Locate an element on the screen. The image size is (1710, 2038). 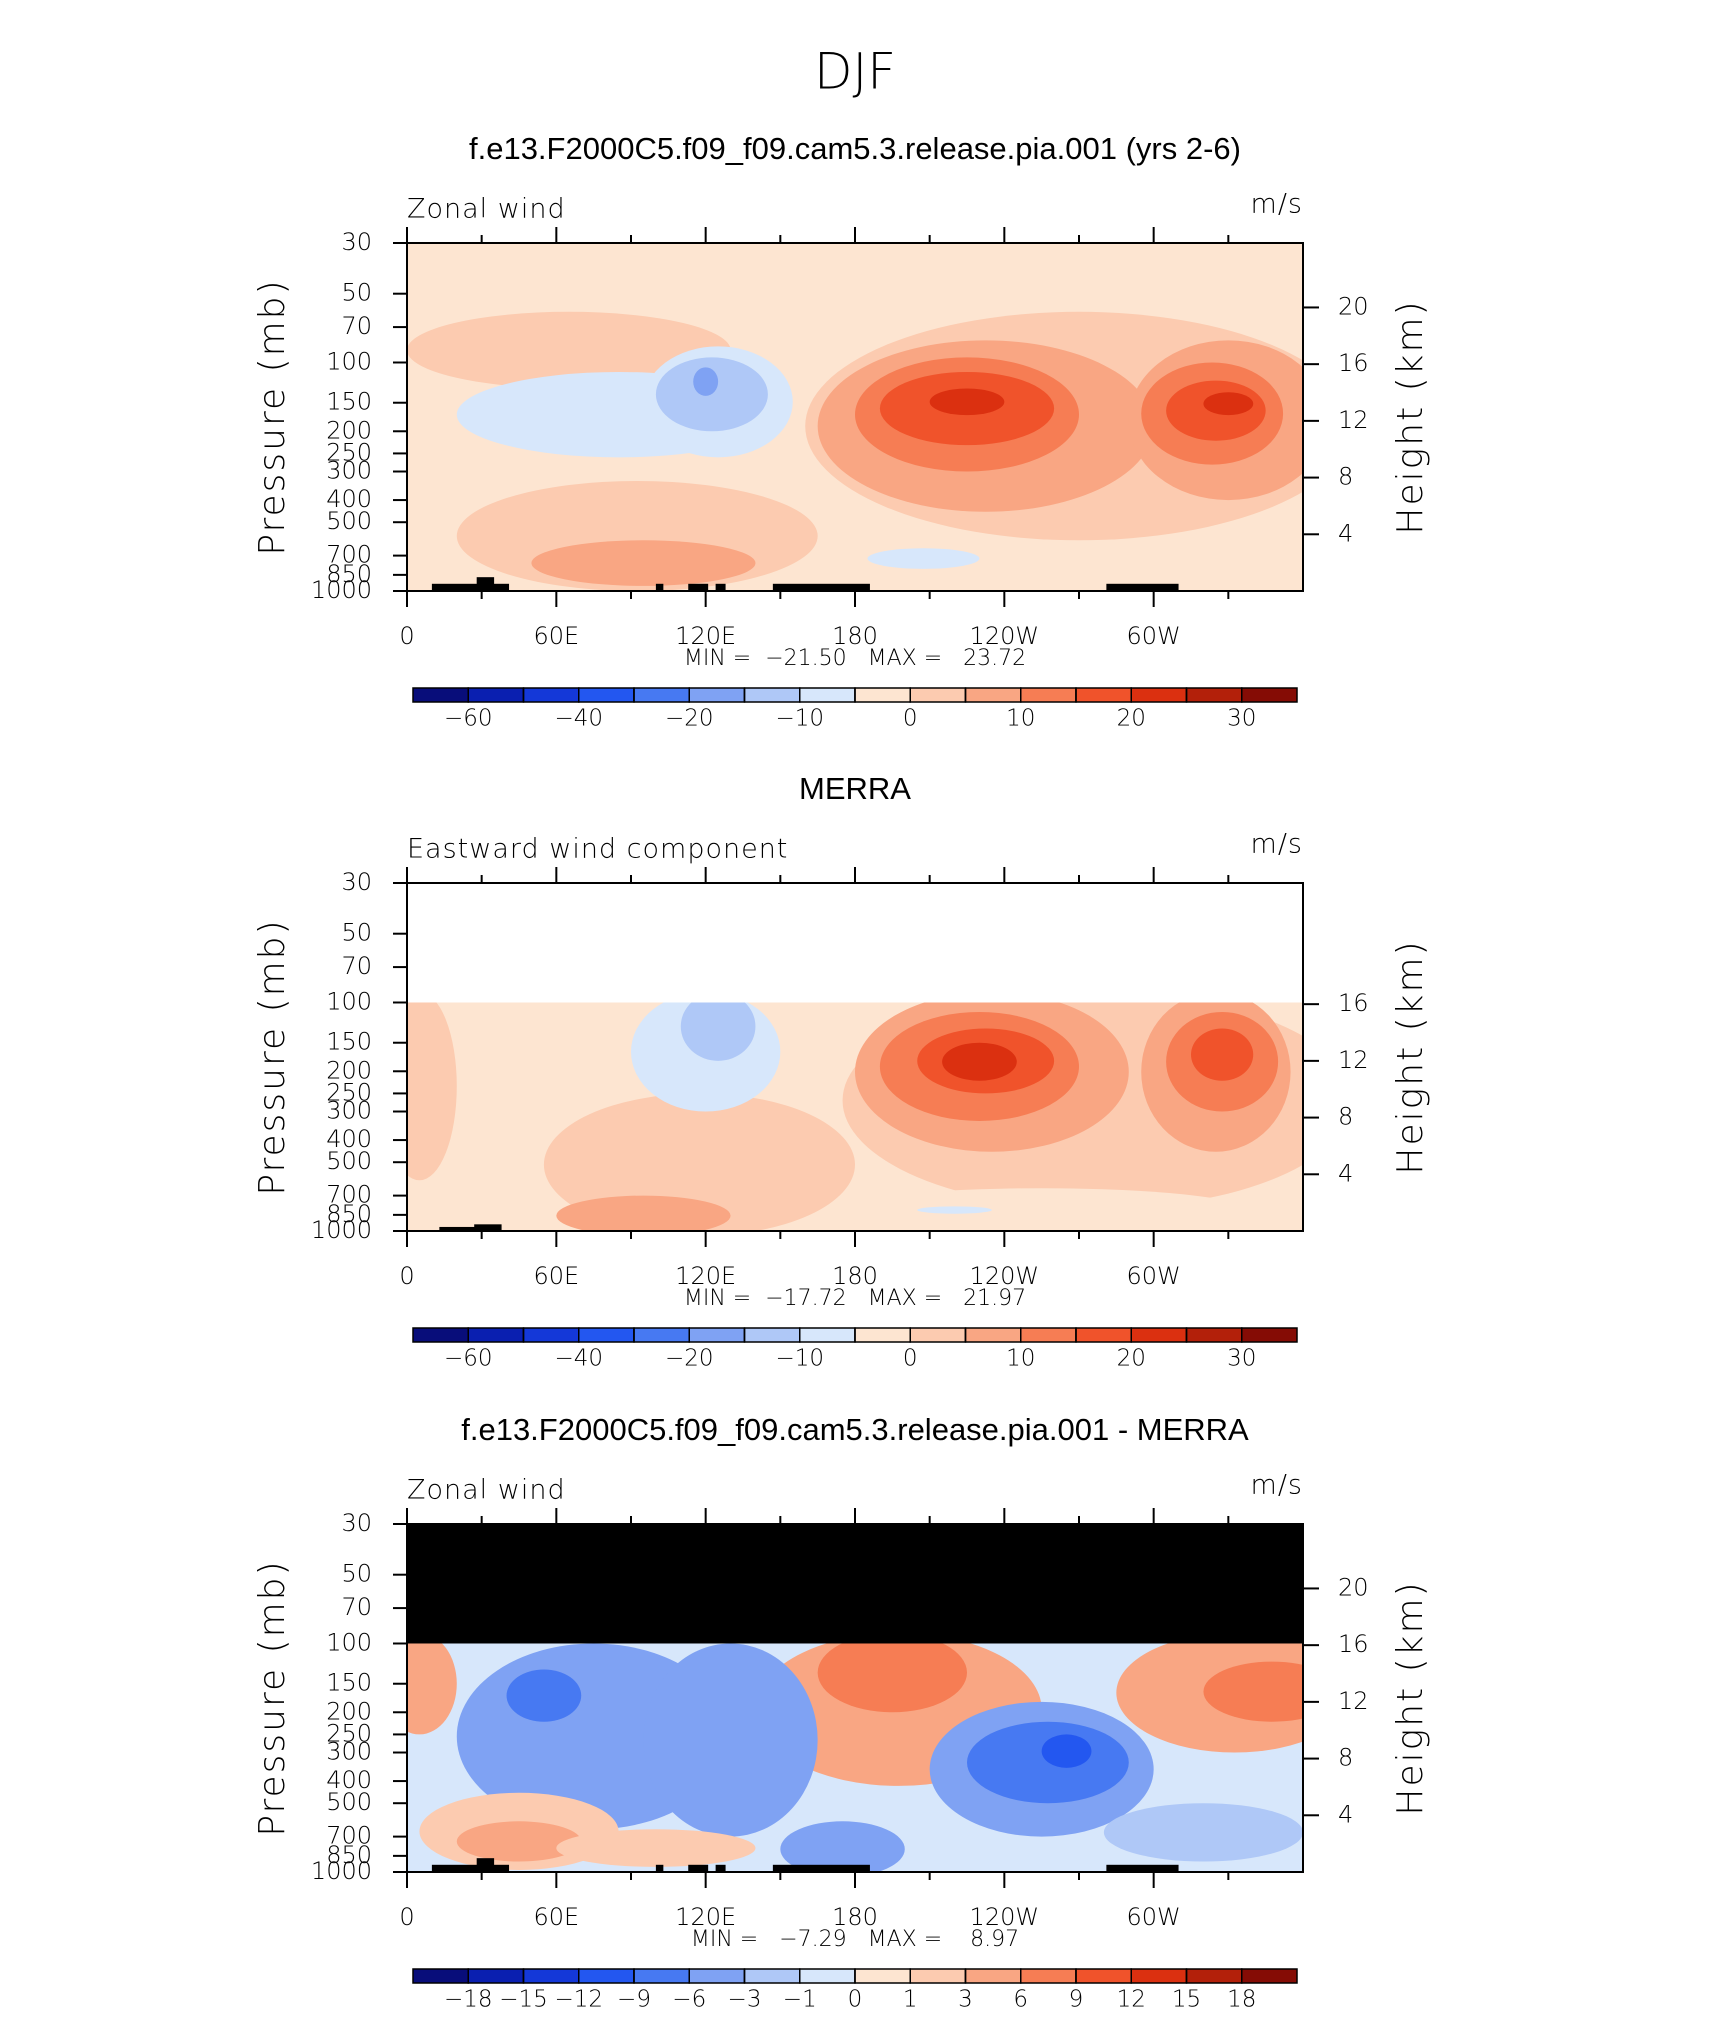
panel-title: MERRA is located at coordinates (855, 788).